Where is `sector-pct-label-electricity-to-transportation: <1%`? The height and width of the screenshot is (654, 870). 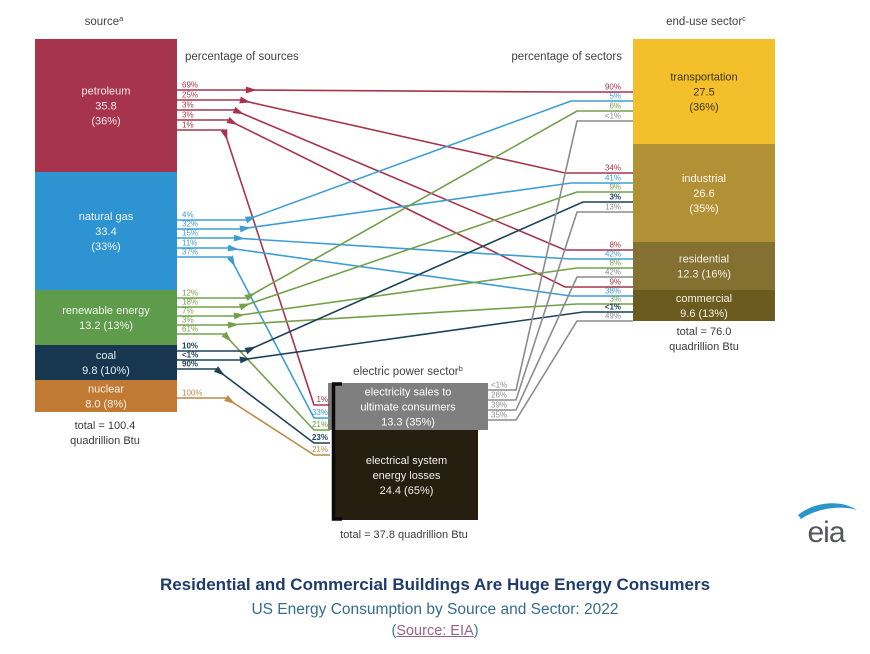 sector-pct-label-electricity-to-transportation: <1% is located at coordinates (613, 116).